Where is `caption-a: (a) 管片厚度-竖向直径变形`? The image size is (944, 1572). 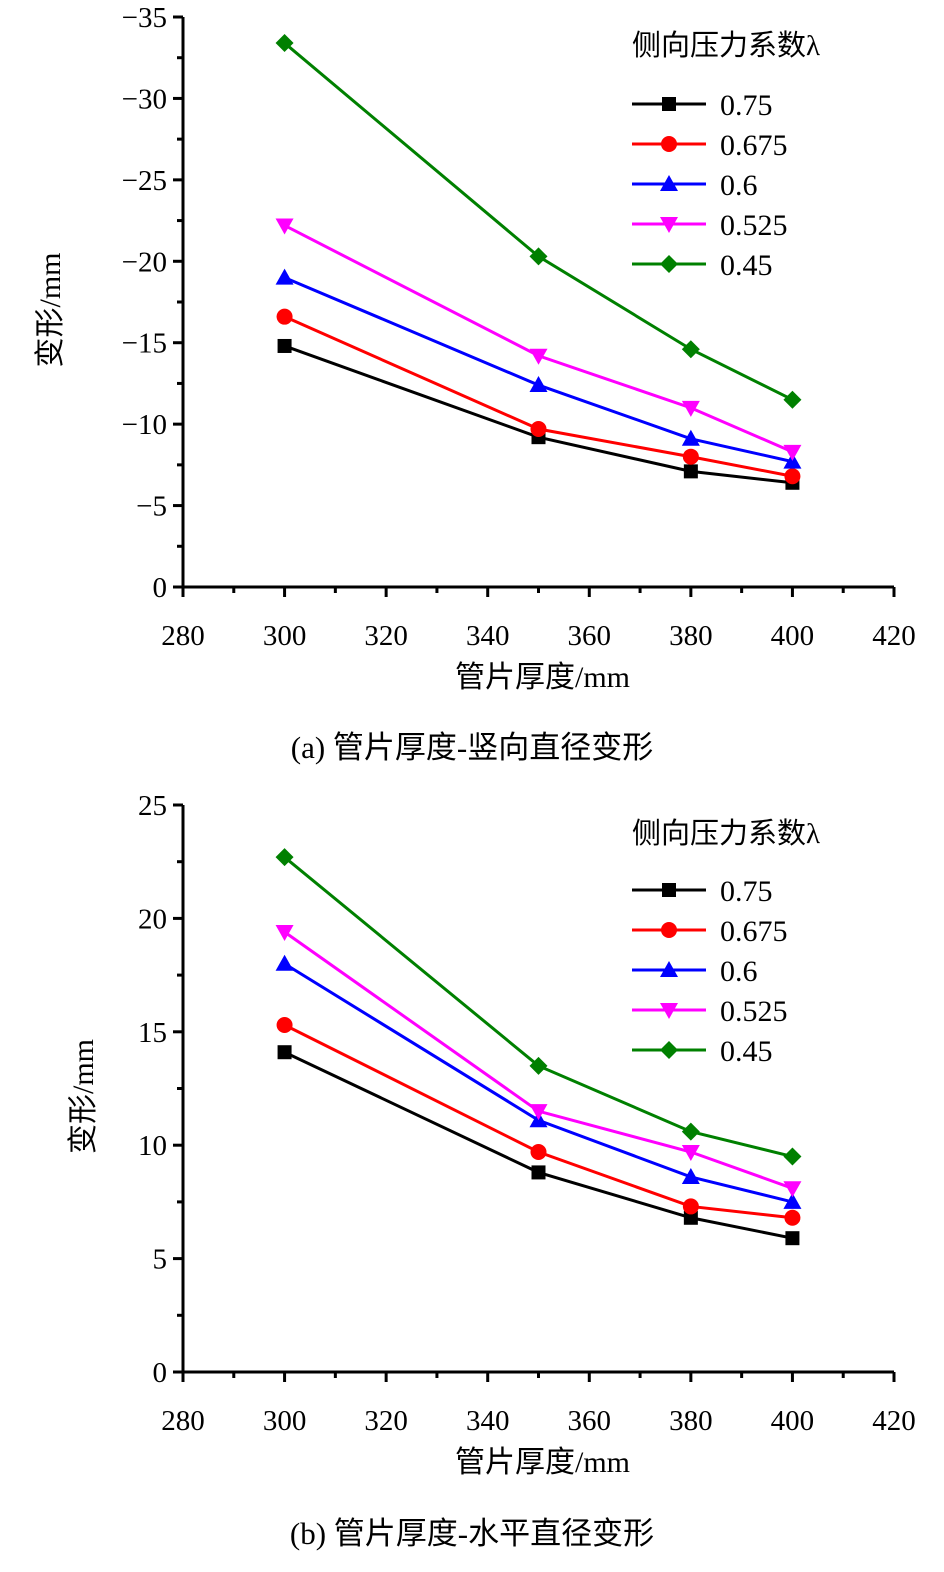 caption-a: (a) 管片厚度-竖向直径变形 is located at coordinates (472, 747).